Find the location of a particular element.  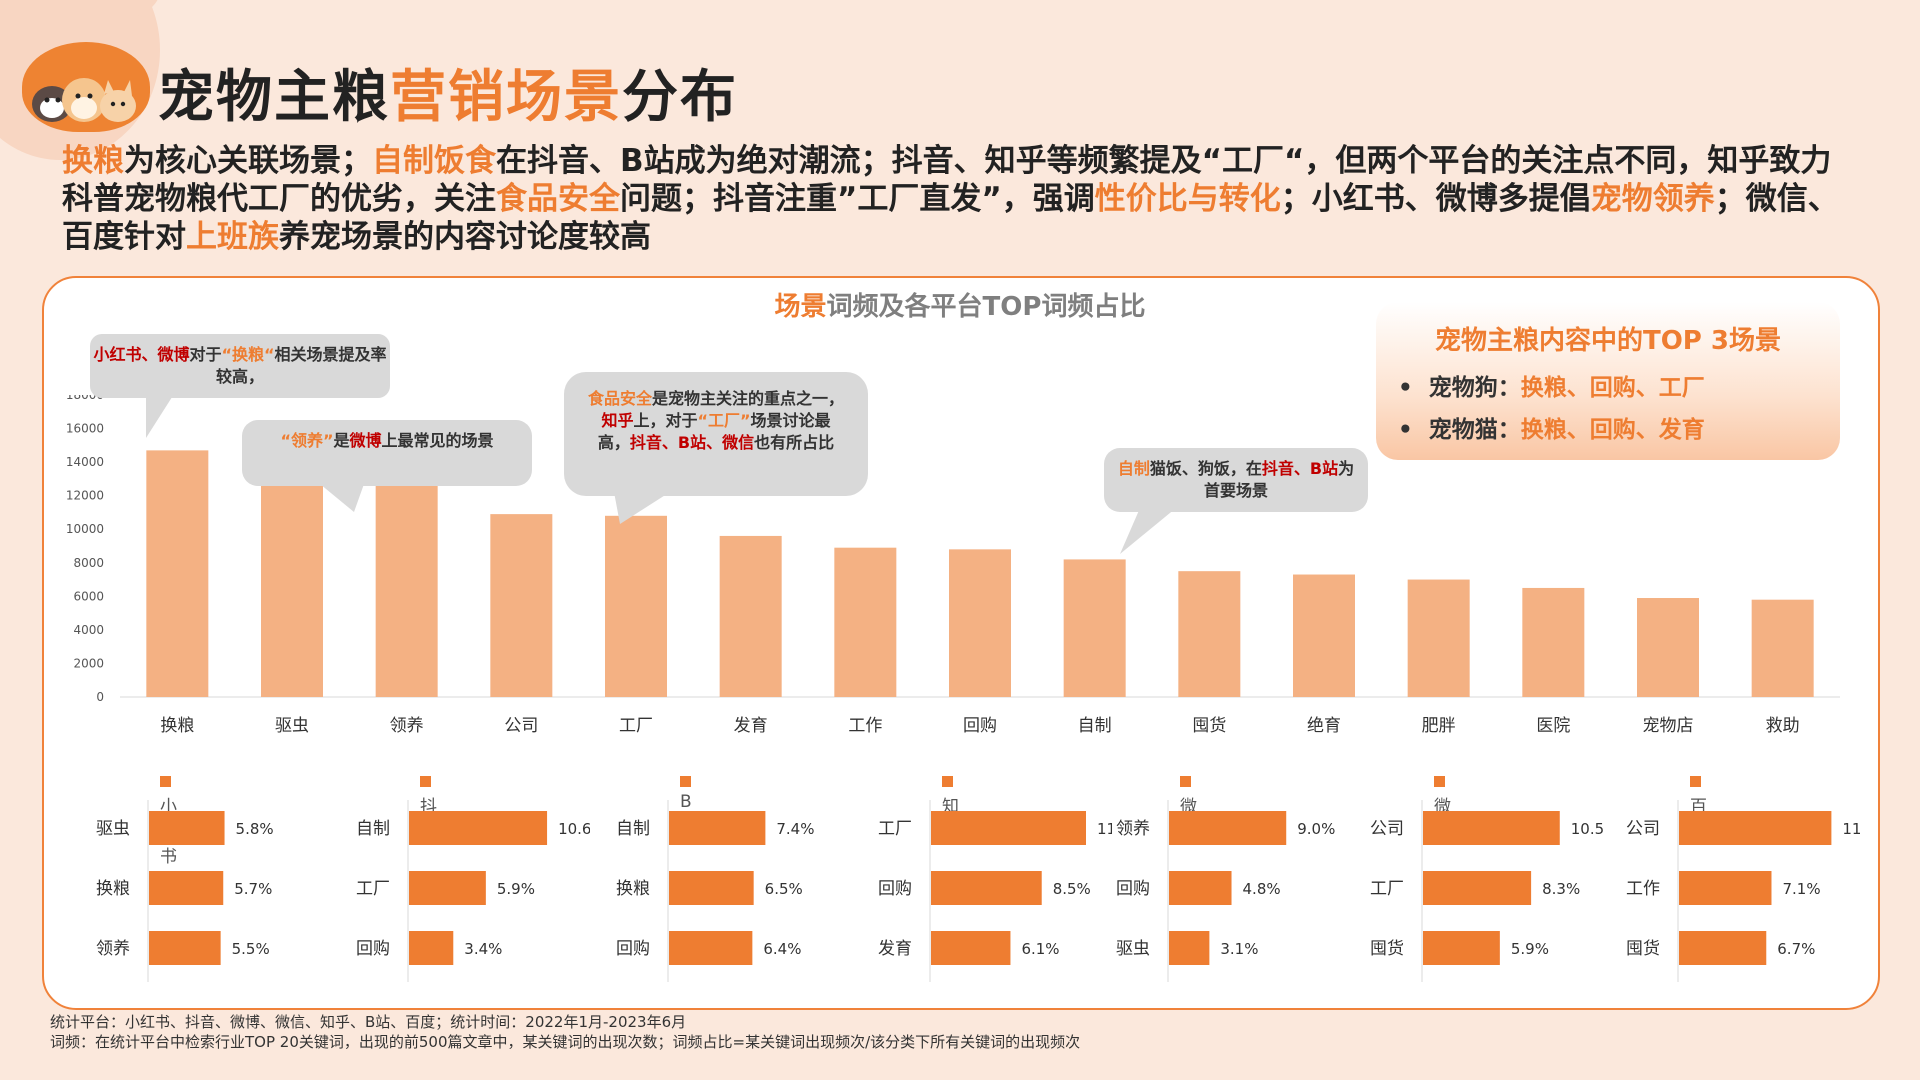

bar-宠物店 is located at coordinates (1668, 647).